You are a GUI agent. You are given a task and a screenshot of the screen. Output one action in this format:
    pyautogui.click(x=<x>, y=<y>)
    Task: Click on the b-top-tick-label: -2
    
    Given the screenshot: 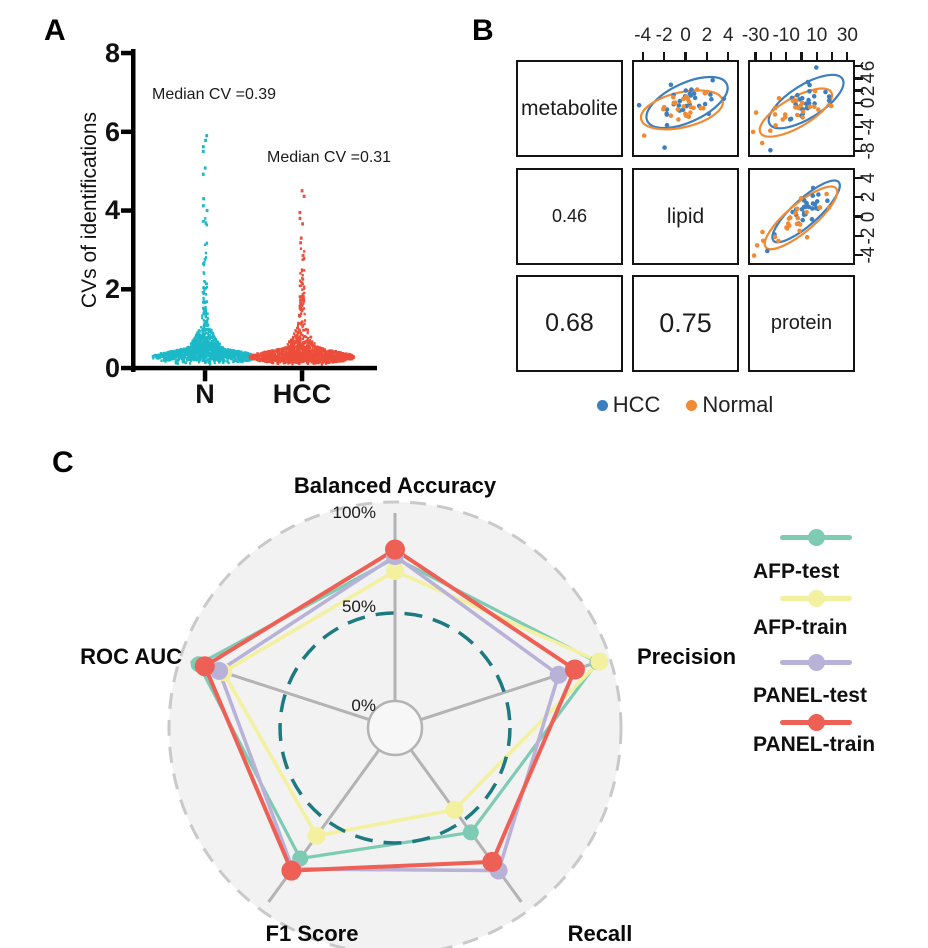 What is the action you would take?
    pyautogui.click(x=664, y=35)
    